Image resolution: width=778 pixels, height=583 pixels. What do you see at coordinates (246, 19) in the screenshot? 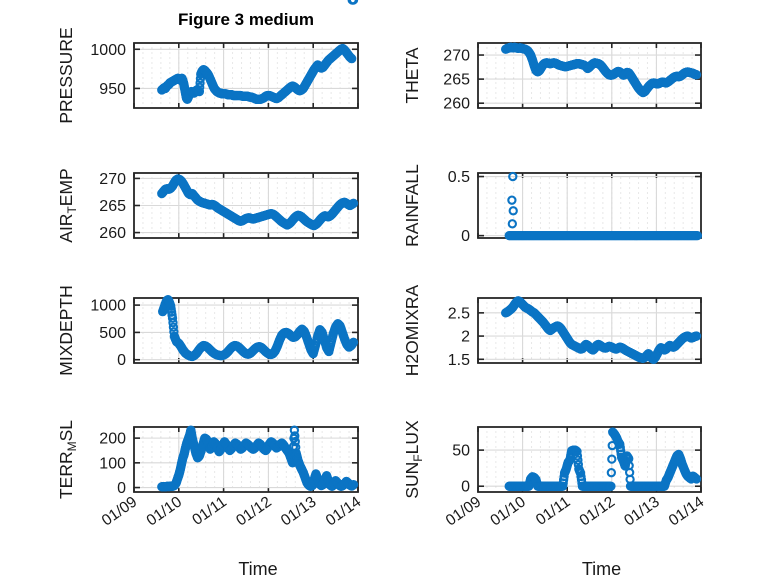
I see `figure-title: Figure 3 medium` at bounding box center [246, 19].